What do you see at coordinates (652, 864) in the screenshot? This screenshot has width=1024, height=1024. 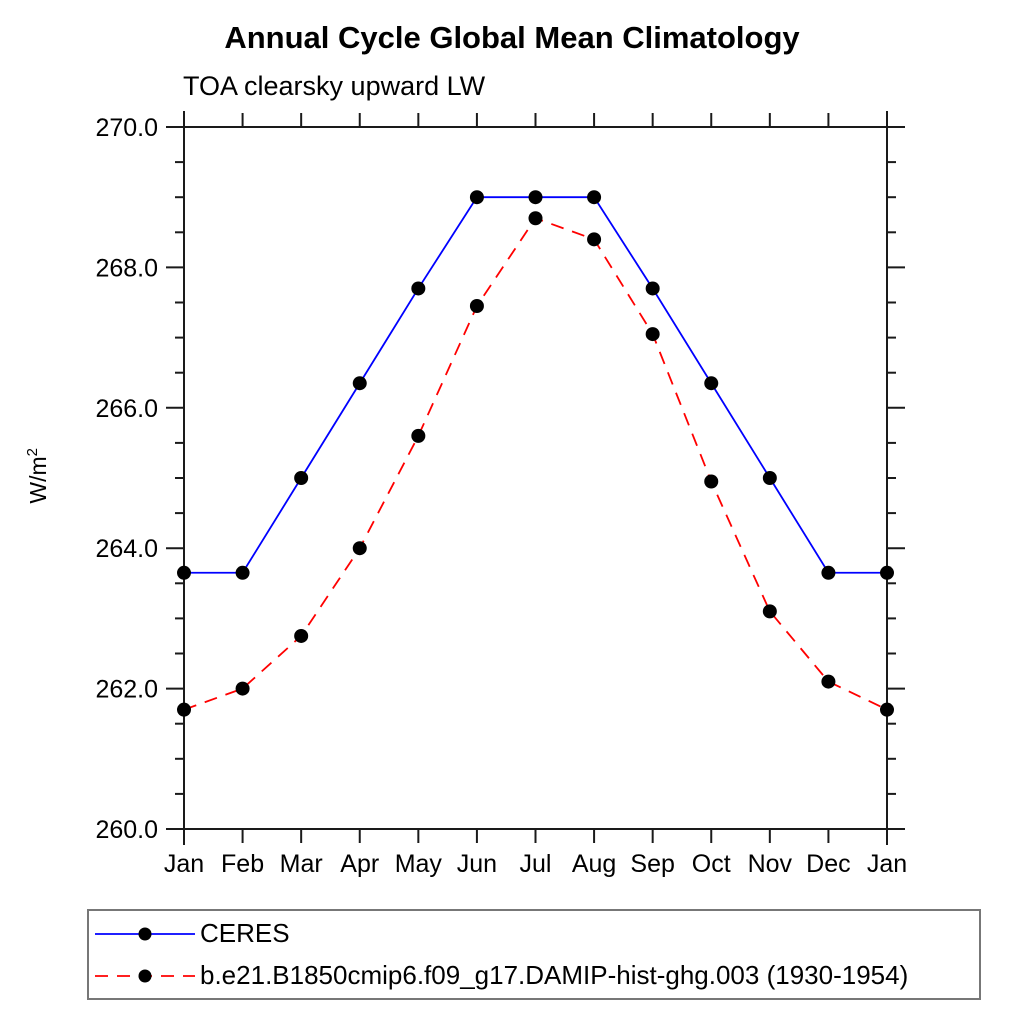 I see `x-tick-label: Sep` at bounding box center [652, 864].